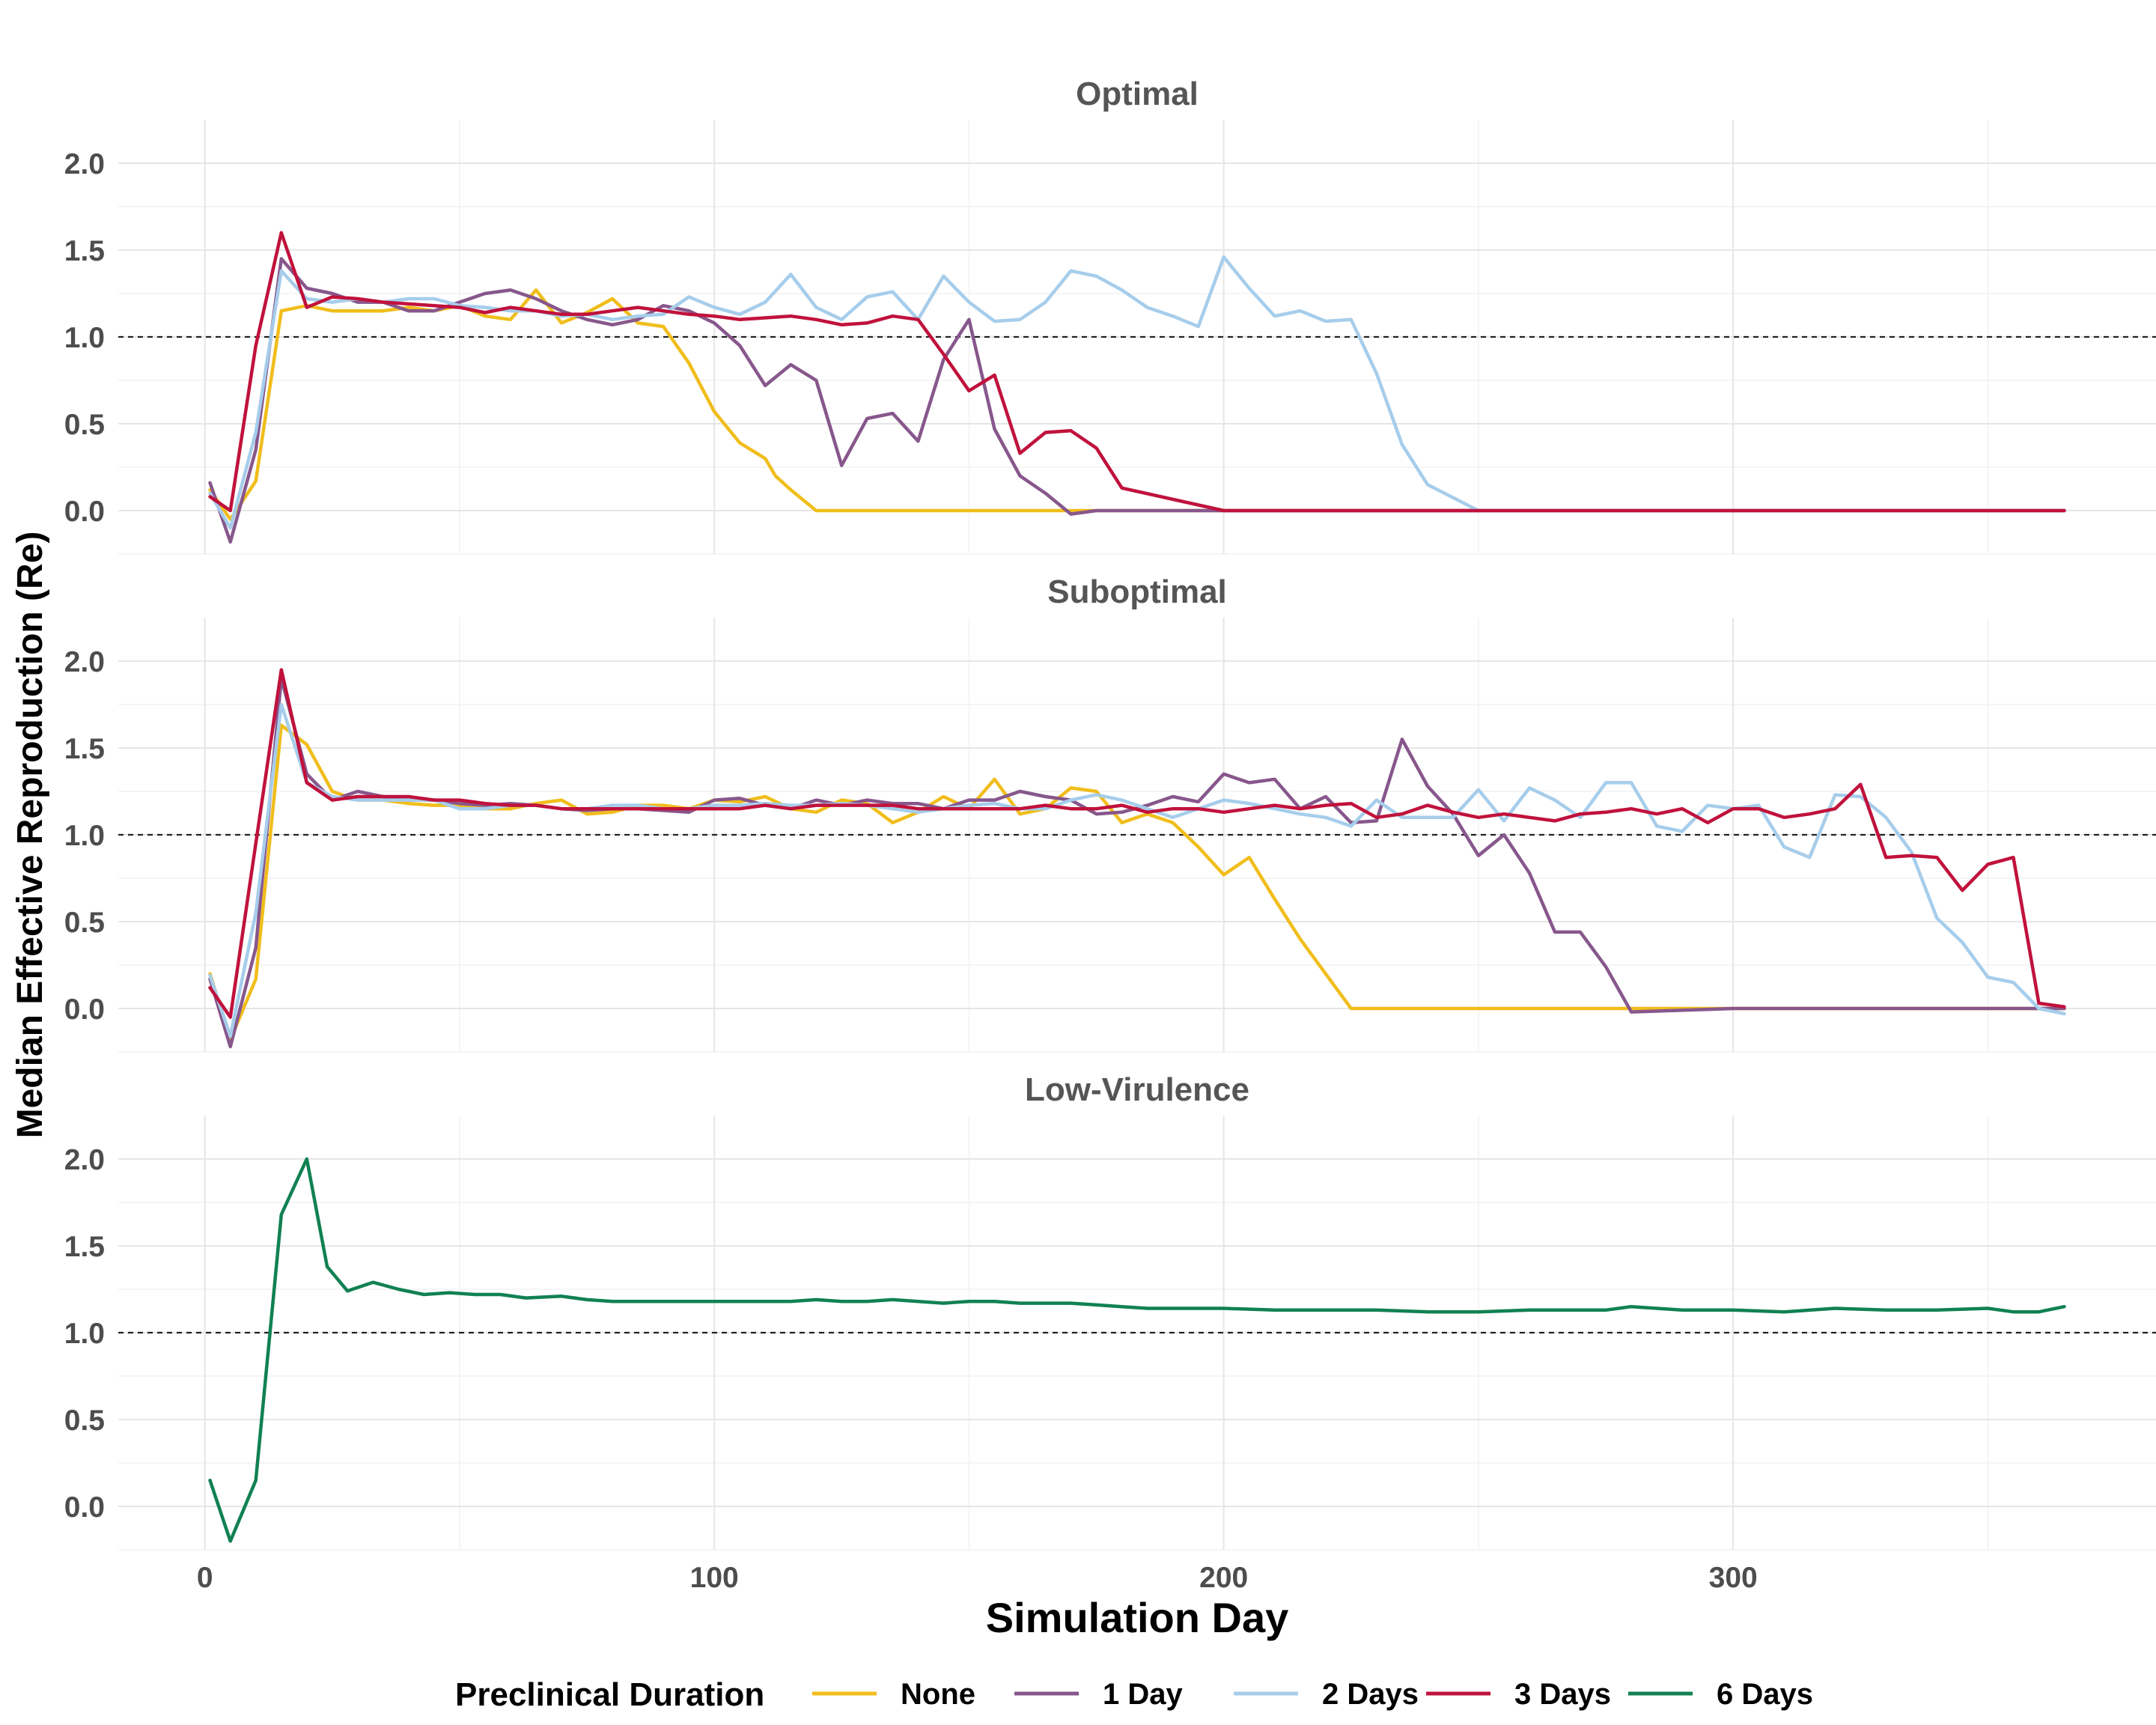  Describe the element at coordinates (714, 1578) in the screenshot. I see `x-tick-label: 100` at that location.